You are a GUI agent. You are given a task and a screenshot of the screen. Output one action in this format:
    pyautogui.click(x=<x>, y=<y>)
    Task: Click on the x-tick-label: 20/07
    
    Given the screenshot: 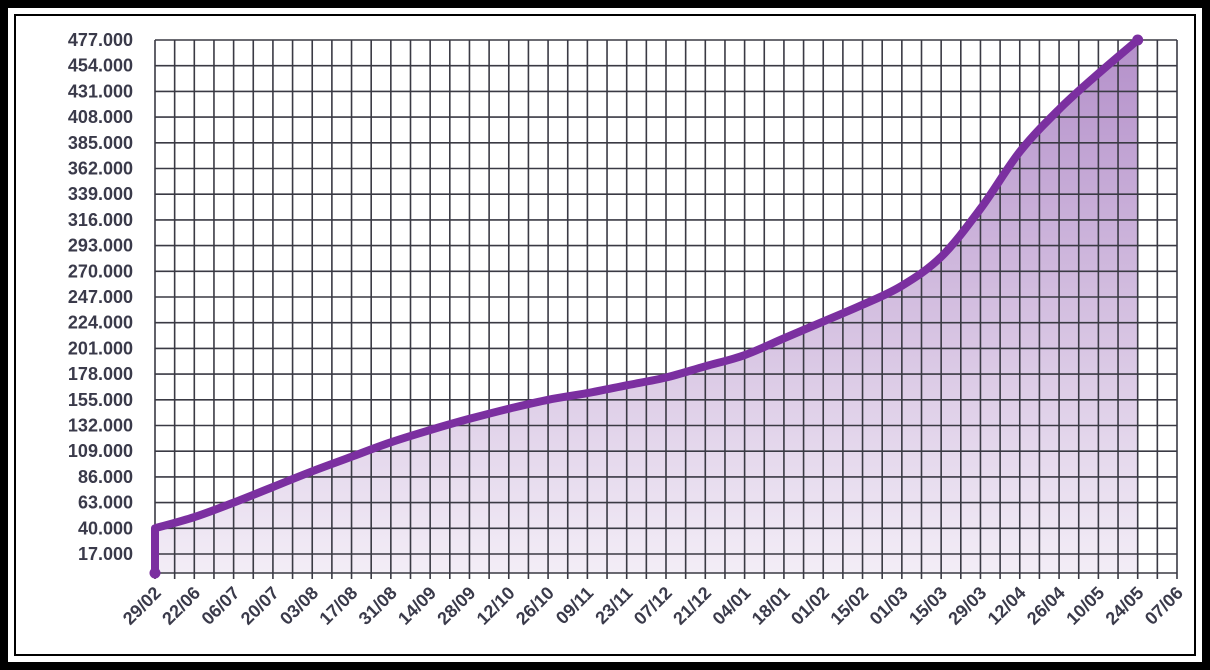 What is the action you would take?
    pyautogui.click(x=260, y=606)
    